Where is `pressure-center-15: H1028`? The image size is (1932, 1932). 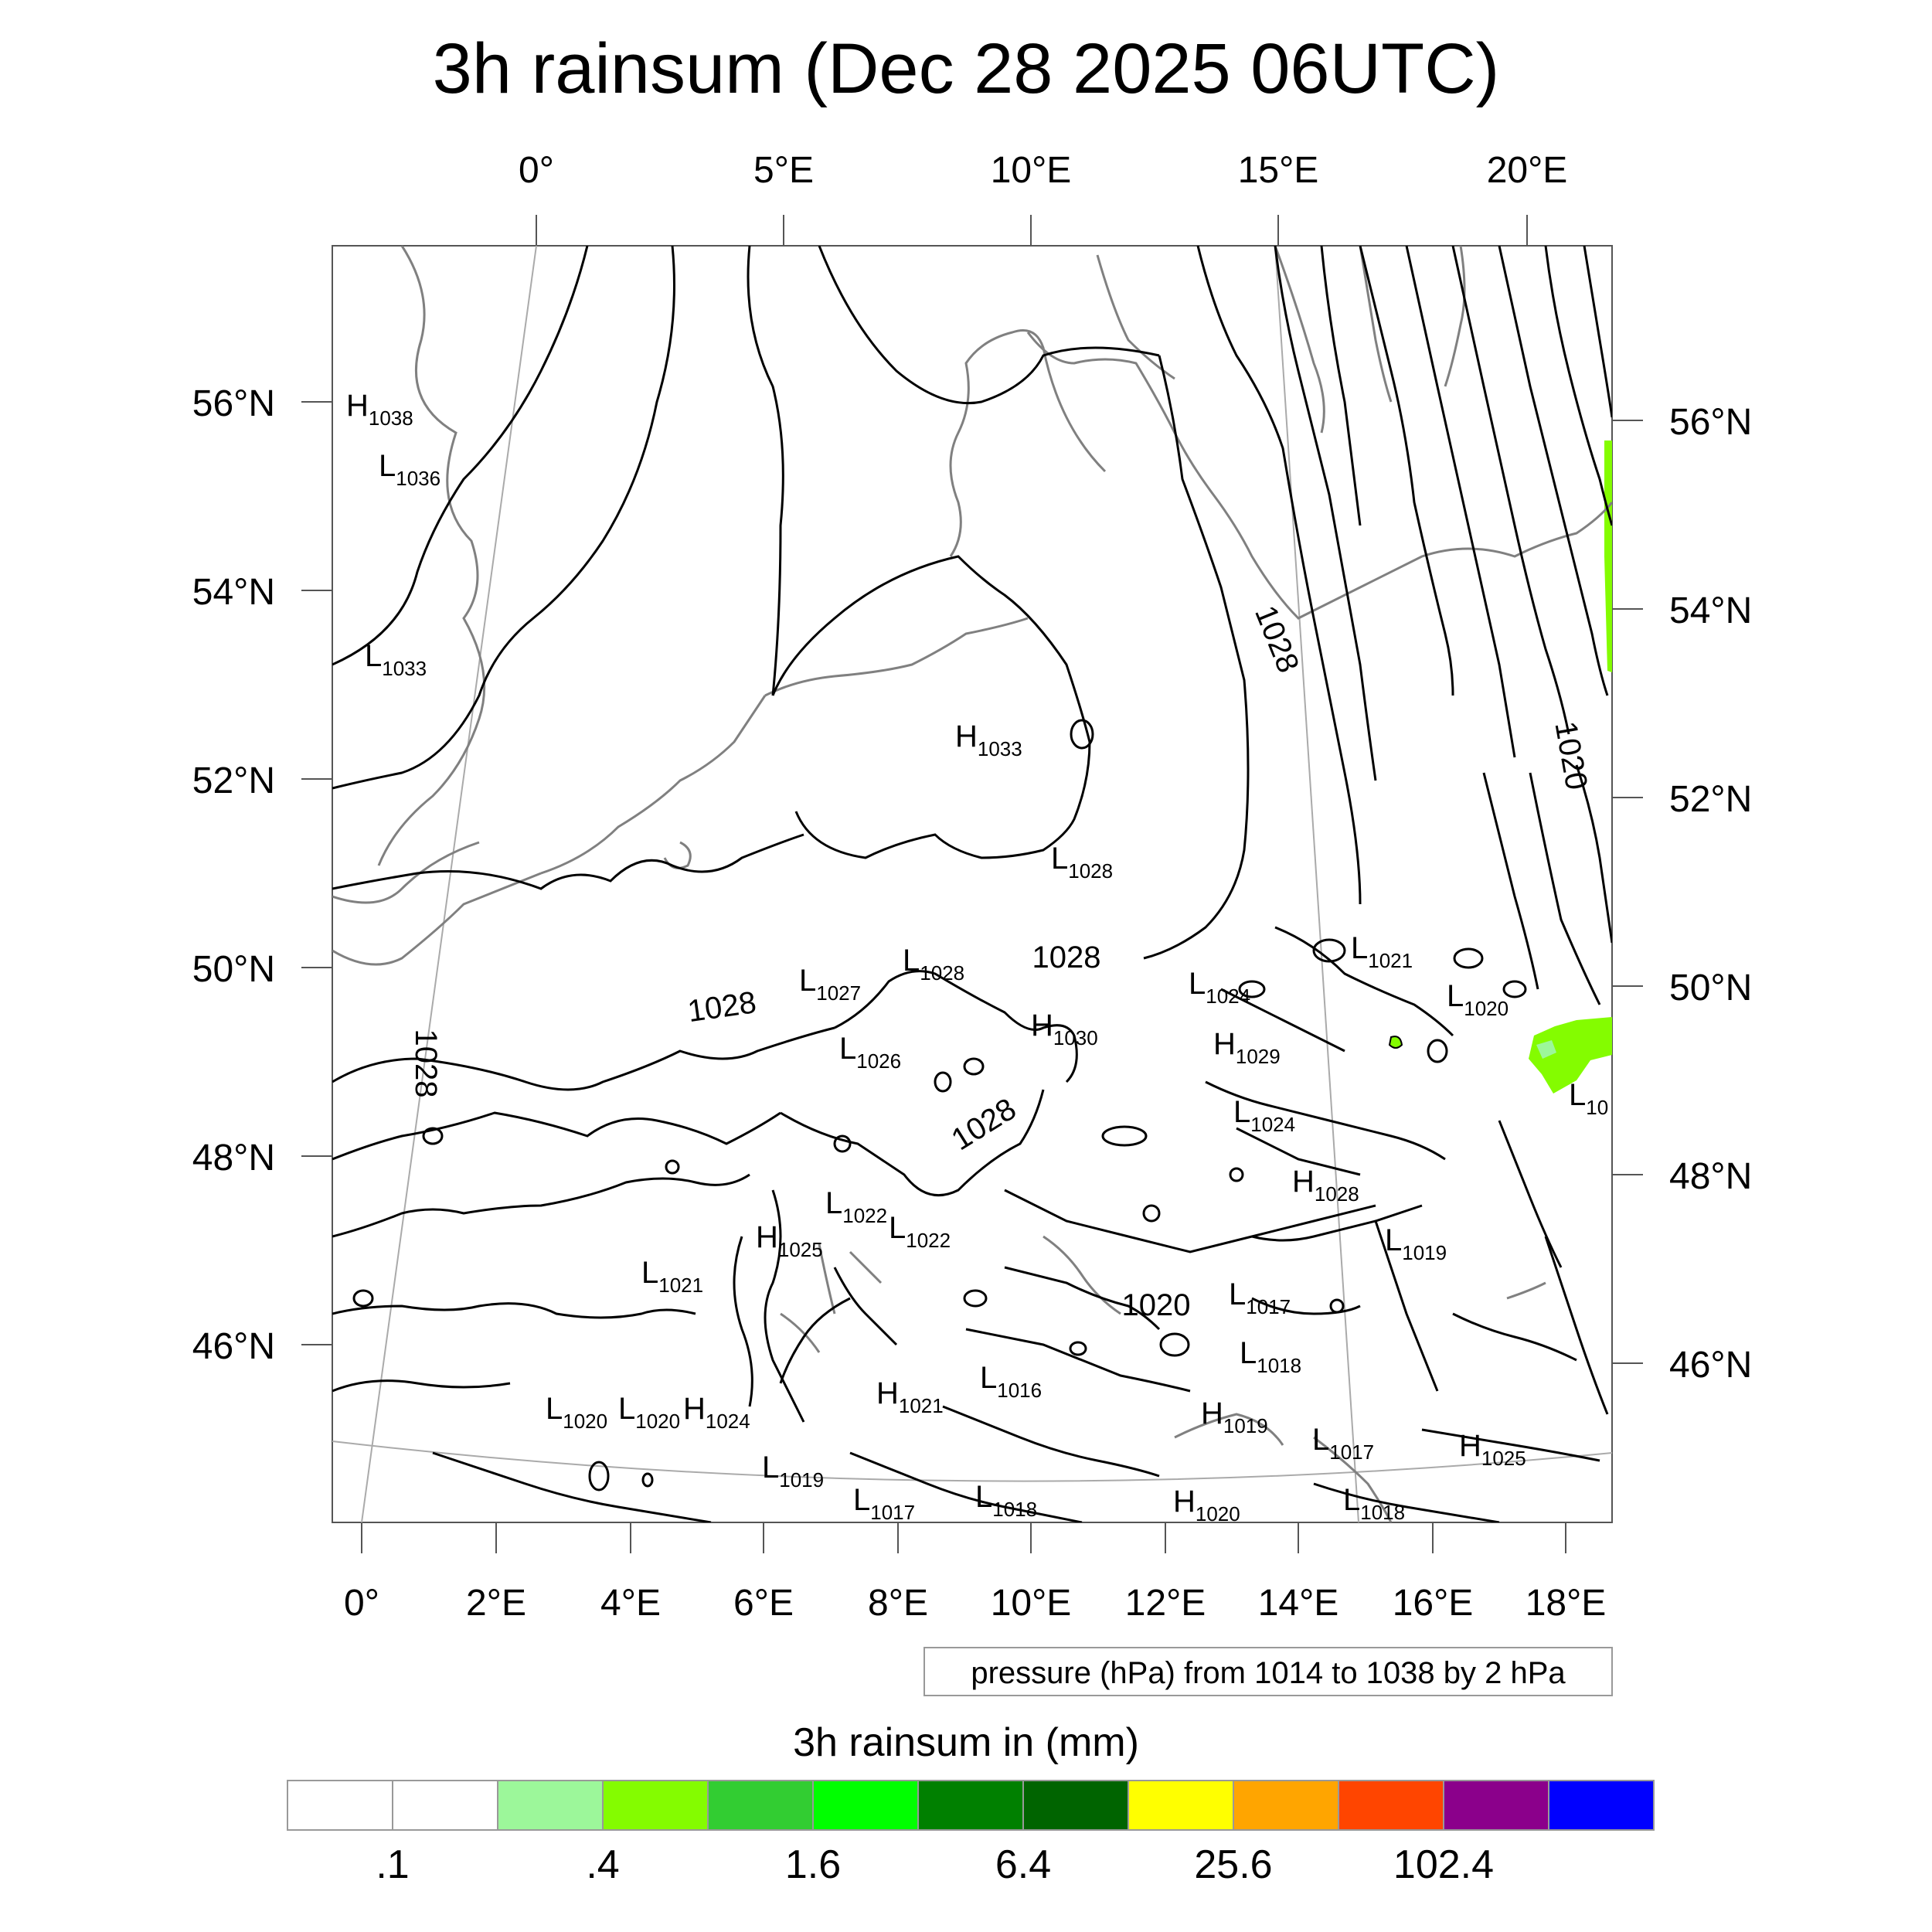
pressure-center-15: H1028 is located at coordinates (1326, 1185).